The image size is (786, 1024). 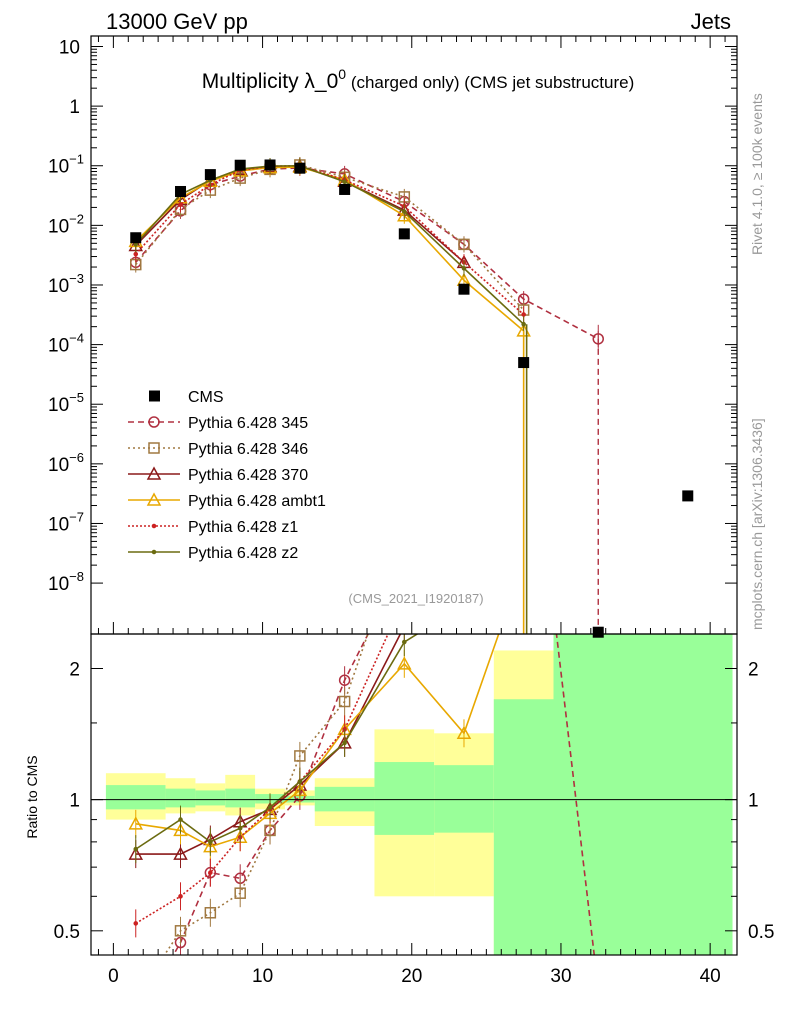 What do you see at coordinates (154, 526) in the screenshot?
I see `legend-marker-z1` at bounding box center [154, 526].